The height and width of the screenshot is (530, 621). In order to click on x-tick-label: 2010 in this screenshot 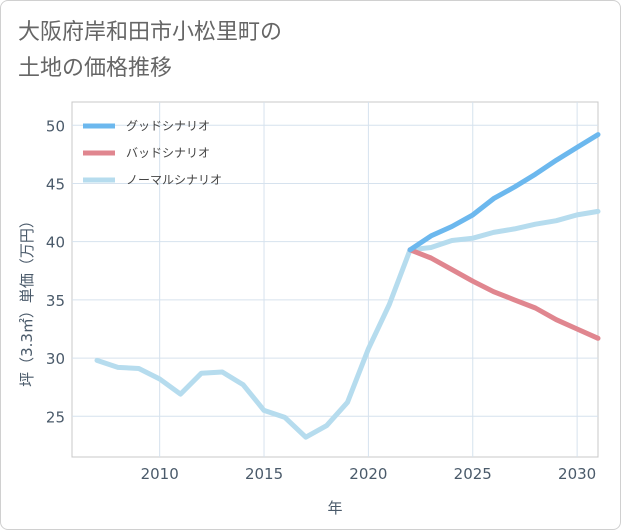, I will do `click(160, 474)`.